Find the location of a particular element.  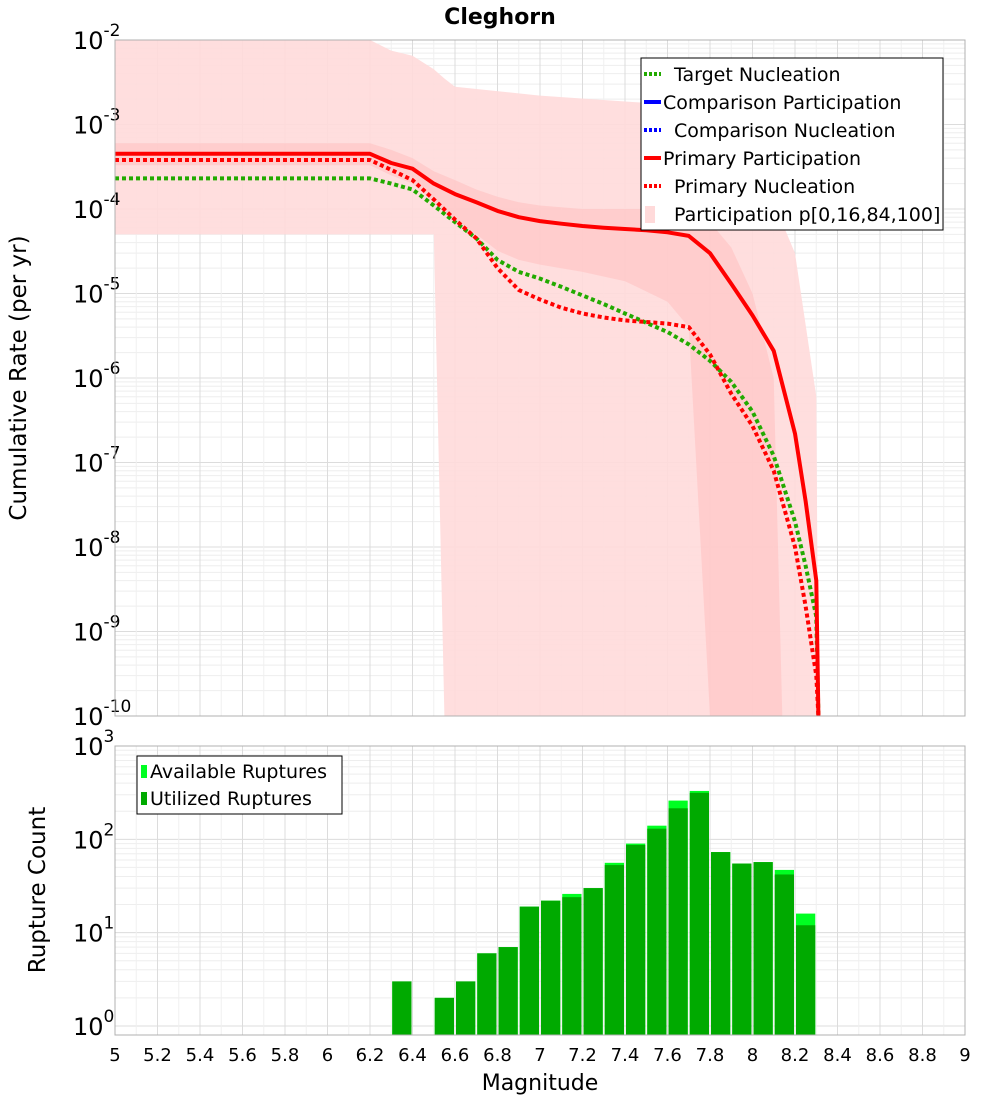

x-tick-label: 5.6 is located at coordinates (242, 1055).